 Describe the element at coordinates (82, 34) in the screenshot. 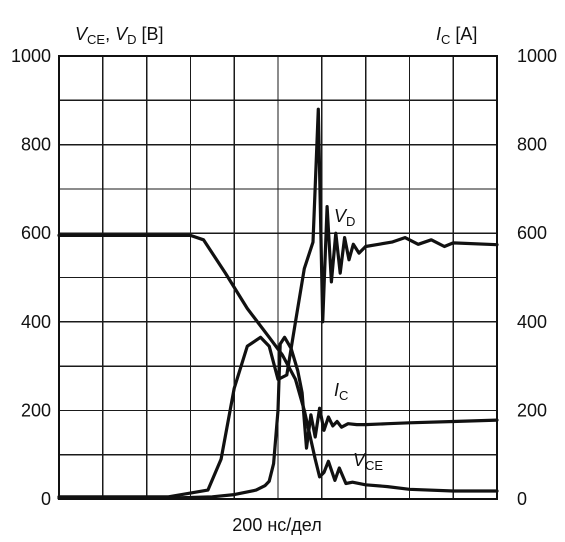

I see `left-title-v1: V` at that location.